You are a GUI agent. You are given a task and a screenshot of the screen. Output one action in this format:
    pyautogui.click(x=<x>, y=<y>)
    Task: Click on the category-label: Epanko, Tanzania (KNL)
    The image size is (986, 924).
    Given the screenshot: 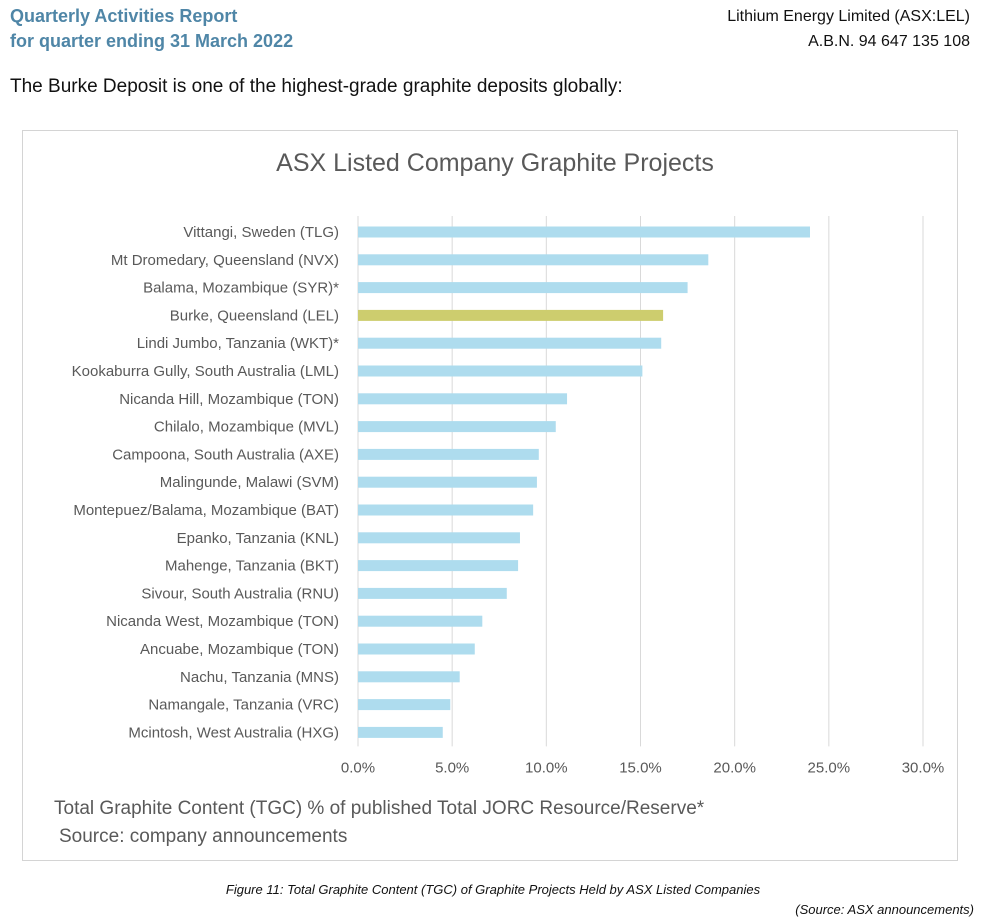 What is the action you would take?
    pyautogui.click(x=258, y=538)
    